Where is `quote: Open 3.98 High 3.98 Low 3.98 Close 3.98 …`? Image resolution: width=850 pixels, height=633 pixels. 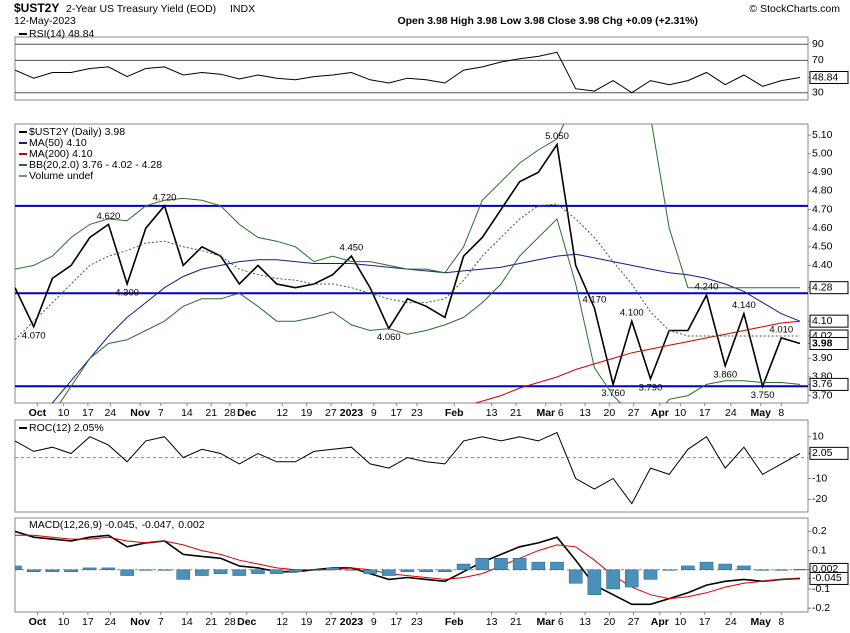 quote: Open 3.98 High 3.98 Low 3.98 Close 3.98 … is located at coordinates (547, 21).